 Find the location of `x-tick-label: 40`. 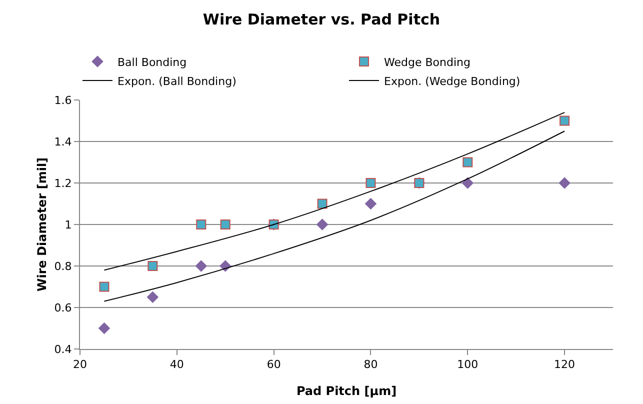

x-tick-label: 40 is located at coordinates (177, 365).